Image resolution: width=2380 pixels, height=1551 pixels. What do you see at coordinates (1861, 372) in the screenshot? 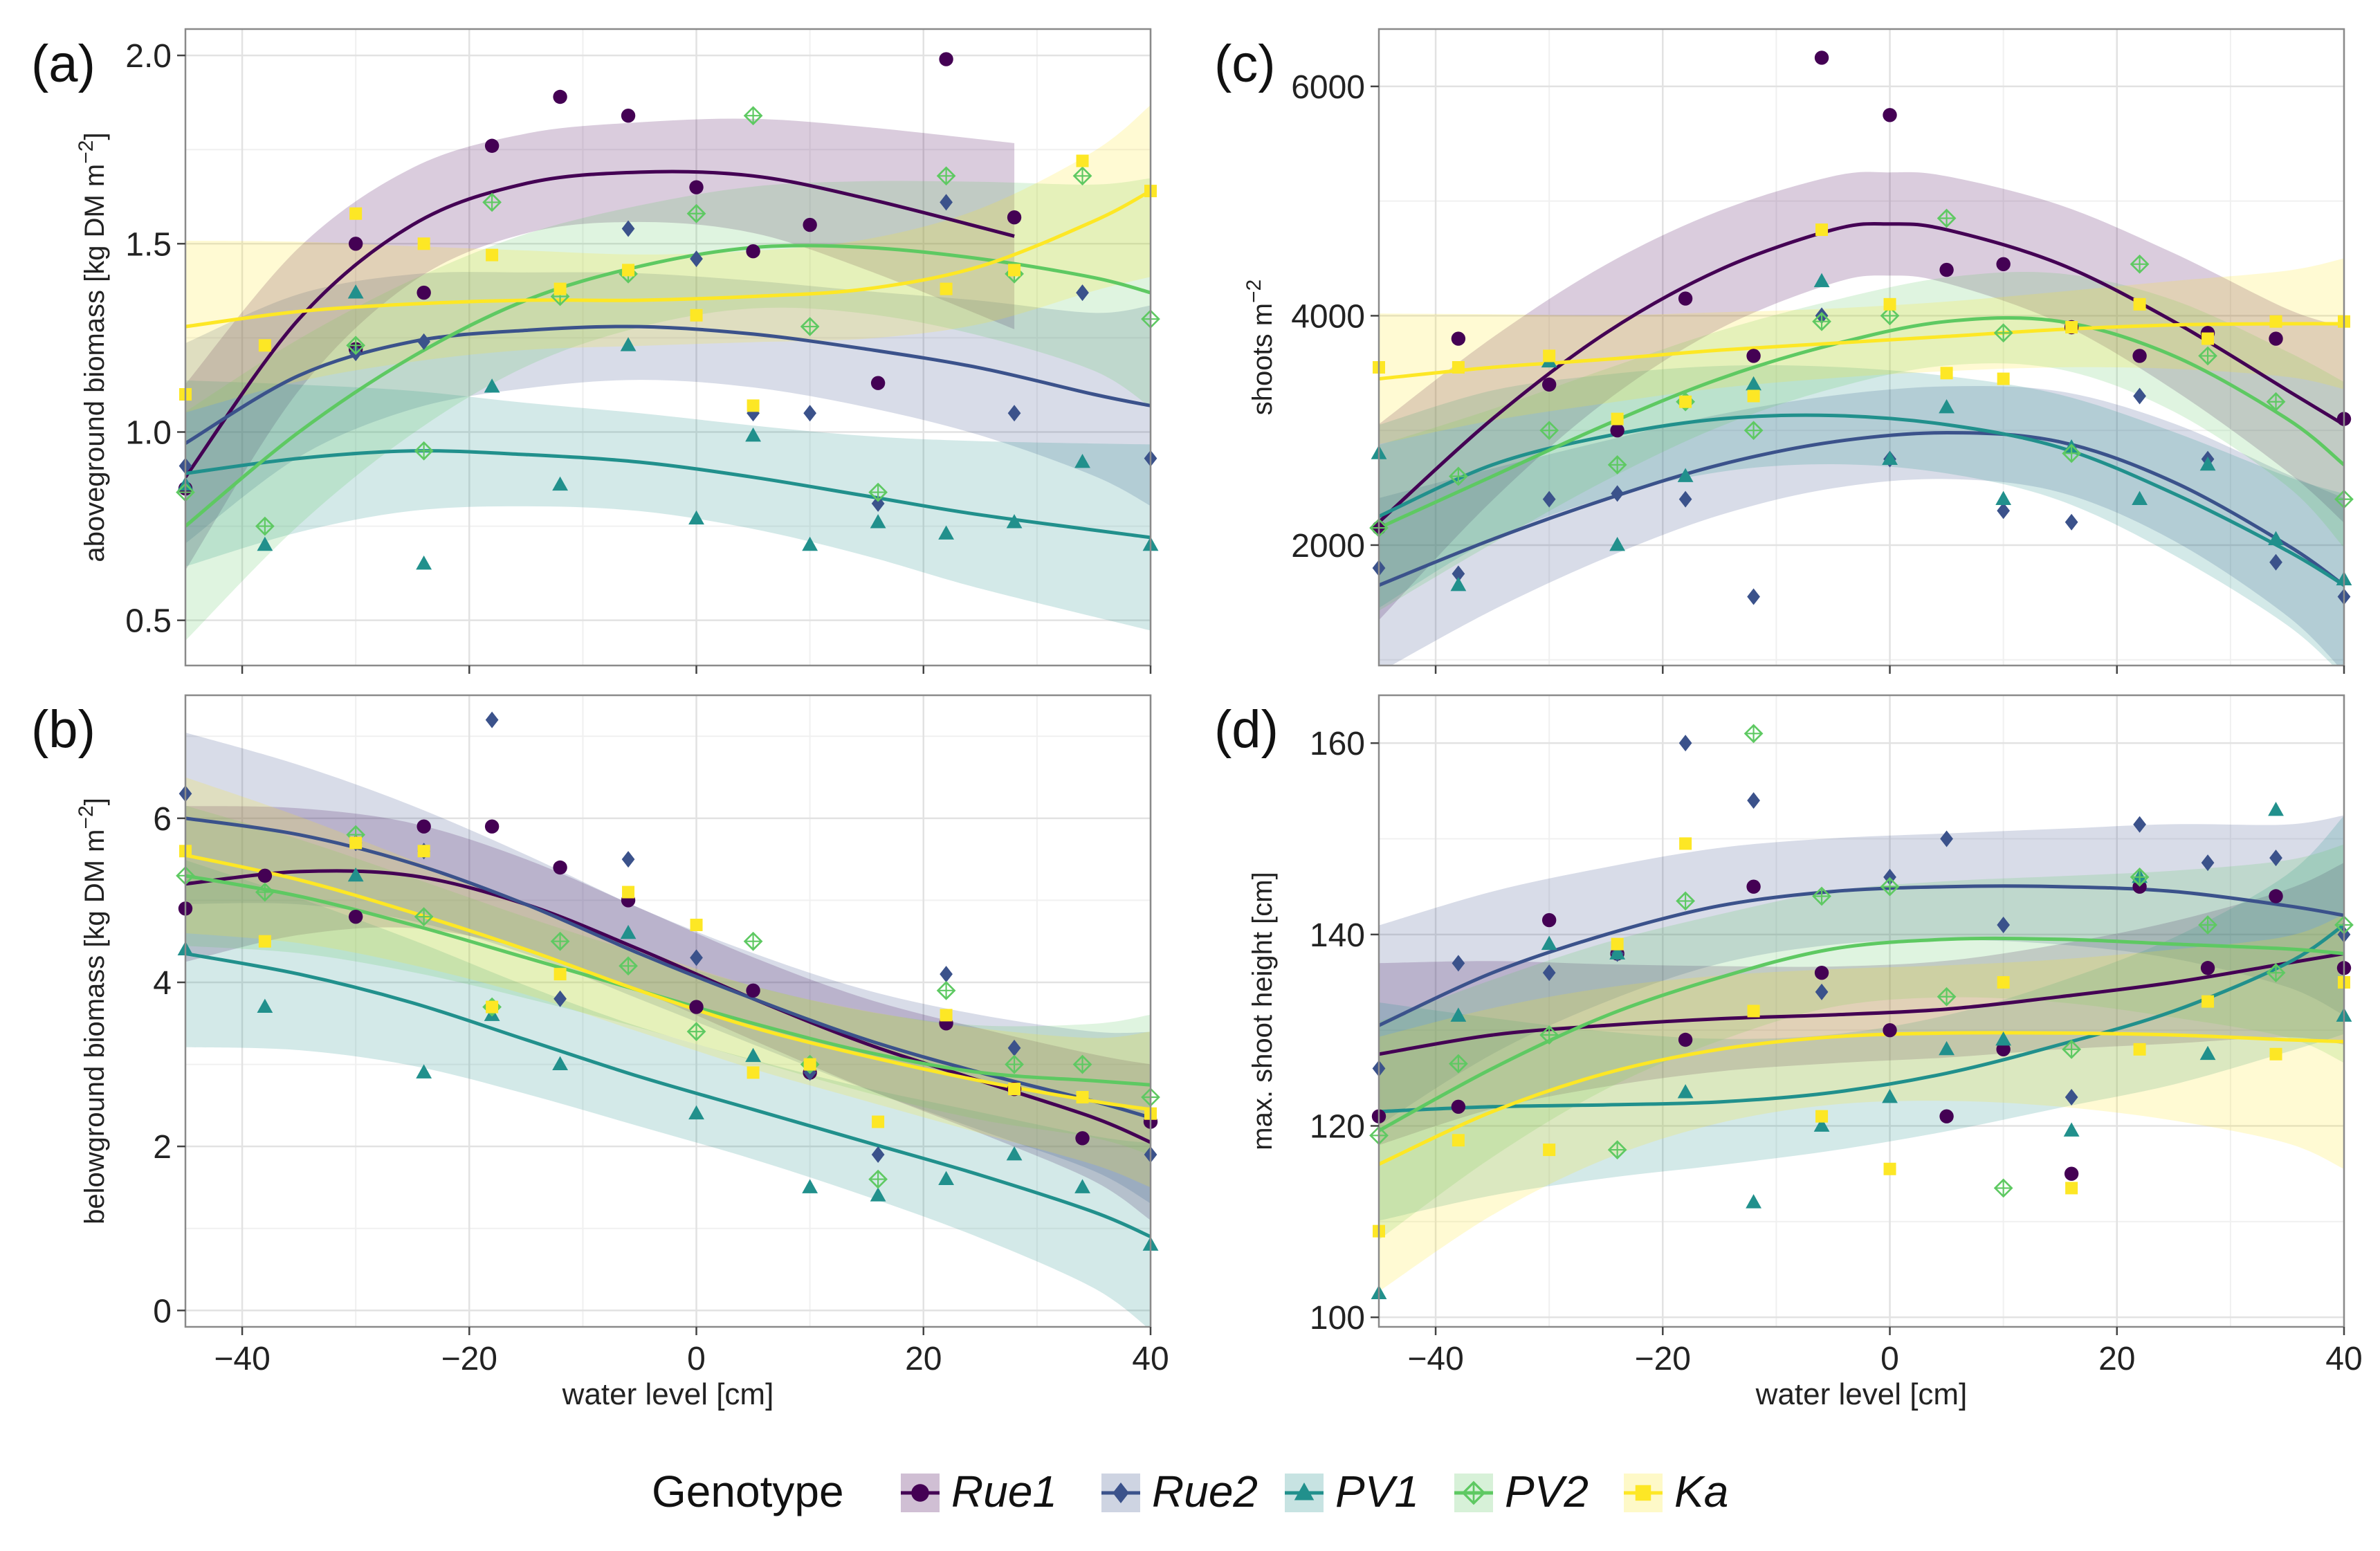
I see `fit-line-Rue1` at bounding box center [1861, 372].